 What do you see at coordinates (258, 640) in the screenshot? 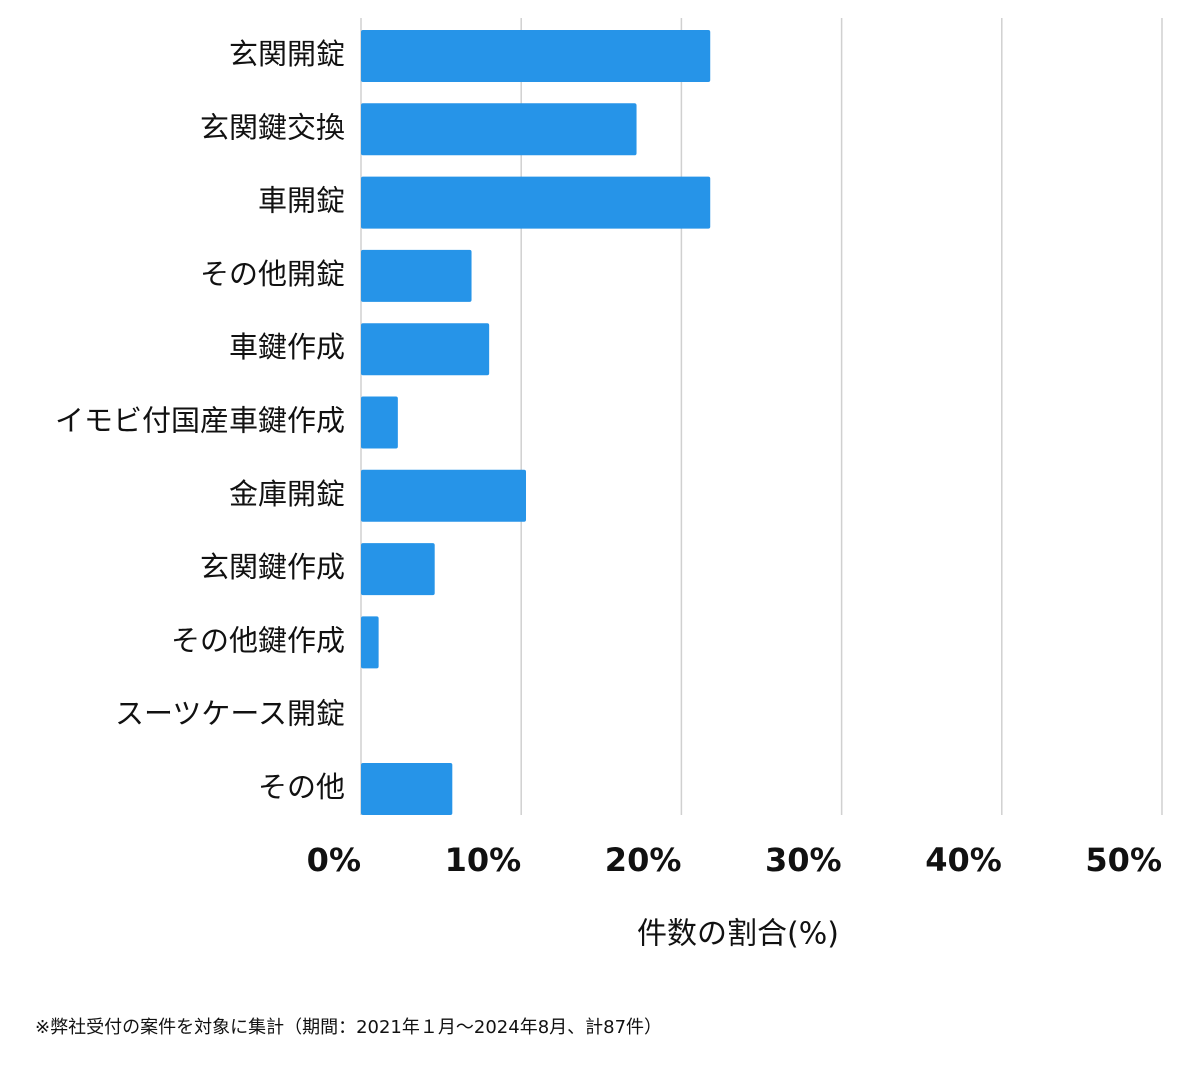
I see `y-tick-label: その他鍵作成` at bounding box center [258, 640].